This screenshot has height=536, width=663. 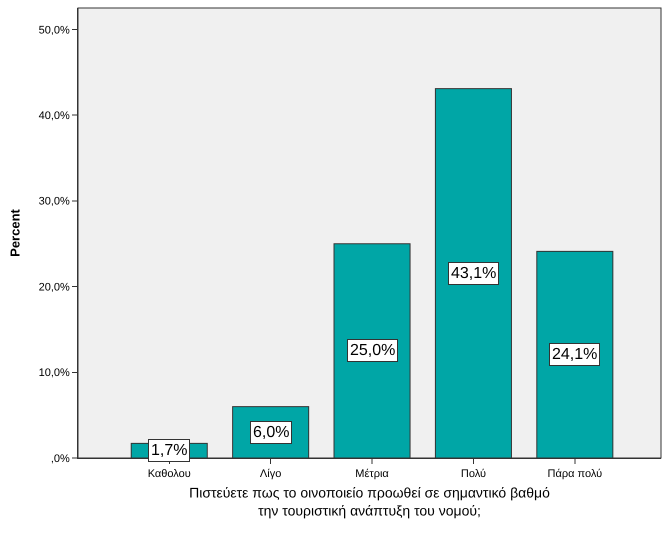 I want to click on y-tick-label: 30,0%, so click(x=54, y=202).